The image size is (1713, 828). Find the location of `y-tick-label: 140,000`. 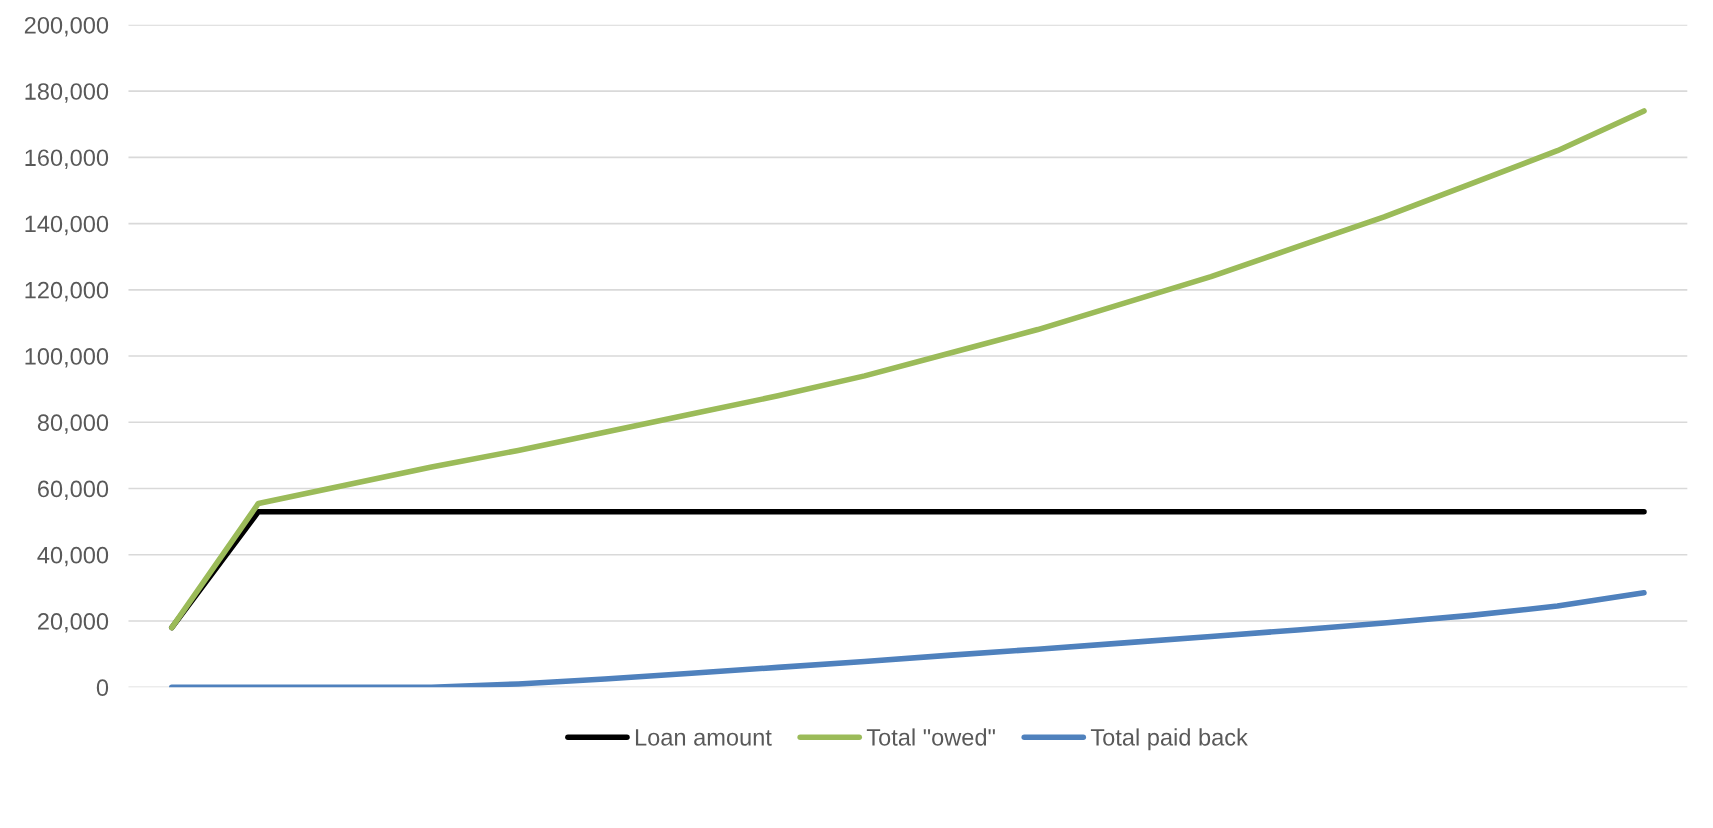

y-tick-label: 140,000 is located at coordinates (67, 225).